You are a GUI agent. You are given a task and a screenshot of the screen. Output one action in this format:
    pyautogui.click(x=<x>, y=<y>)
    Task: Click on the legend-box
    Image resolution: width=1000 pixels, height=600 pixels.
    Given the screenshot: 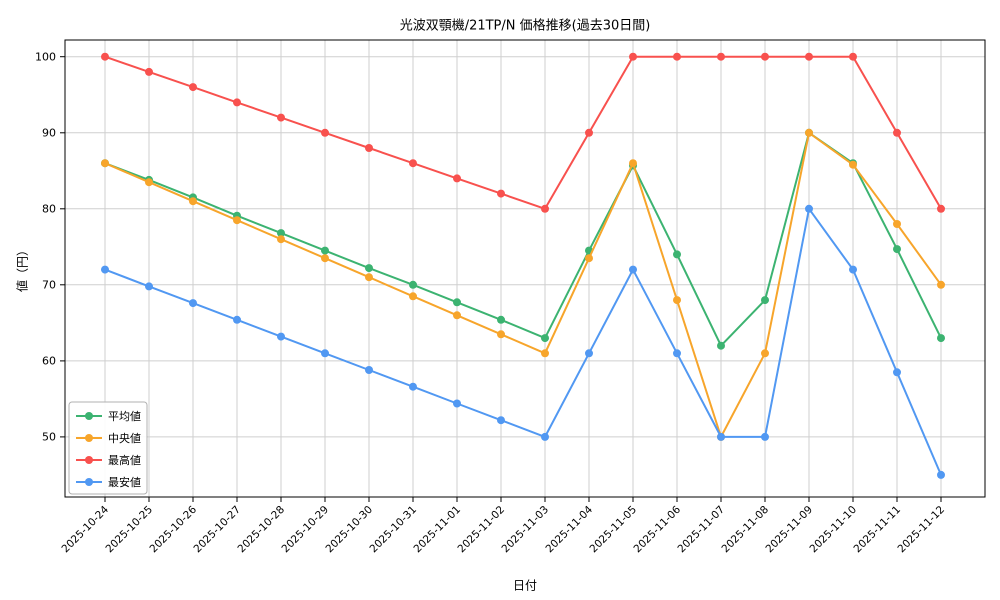 What is the action you would take?
    pyautogui.click(x=108, y=448)
    